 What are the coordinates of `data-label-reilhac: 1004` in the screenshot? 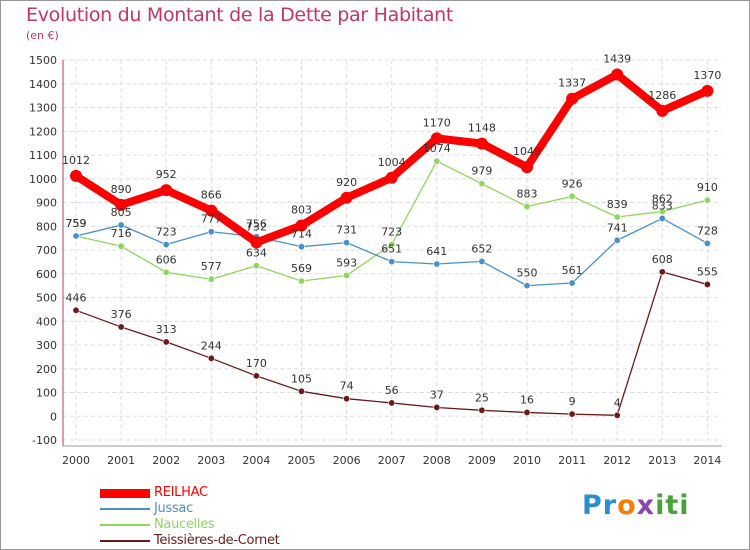 It's located at (392, 162).